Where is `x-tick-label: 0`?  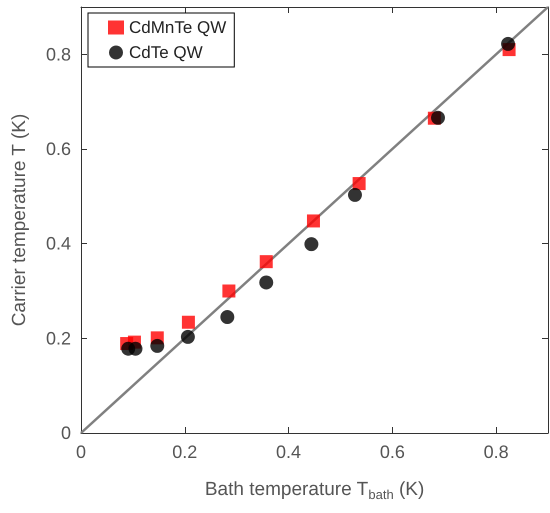
x-tick-label: 0 is located at coordinates (81, 452).